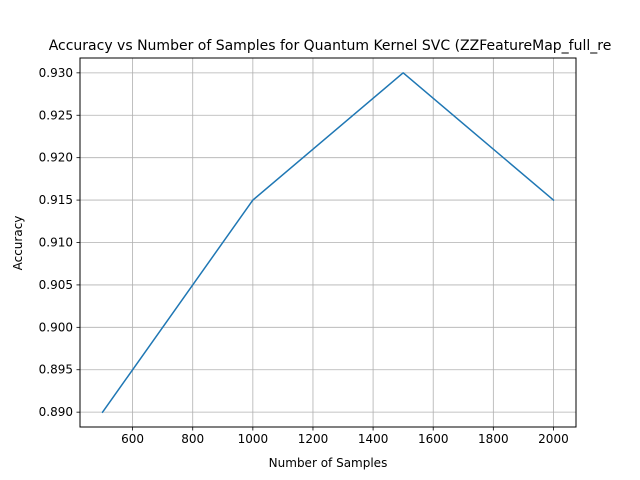 The height and width of the screenshot is (480, 640). What do you see at coordinates (56, 327) in the screenshot?
I see `y-tick-label: 0.900` at bounding box center [56, 327].